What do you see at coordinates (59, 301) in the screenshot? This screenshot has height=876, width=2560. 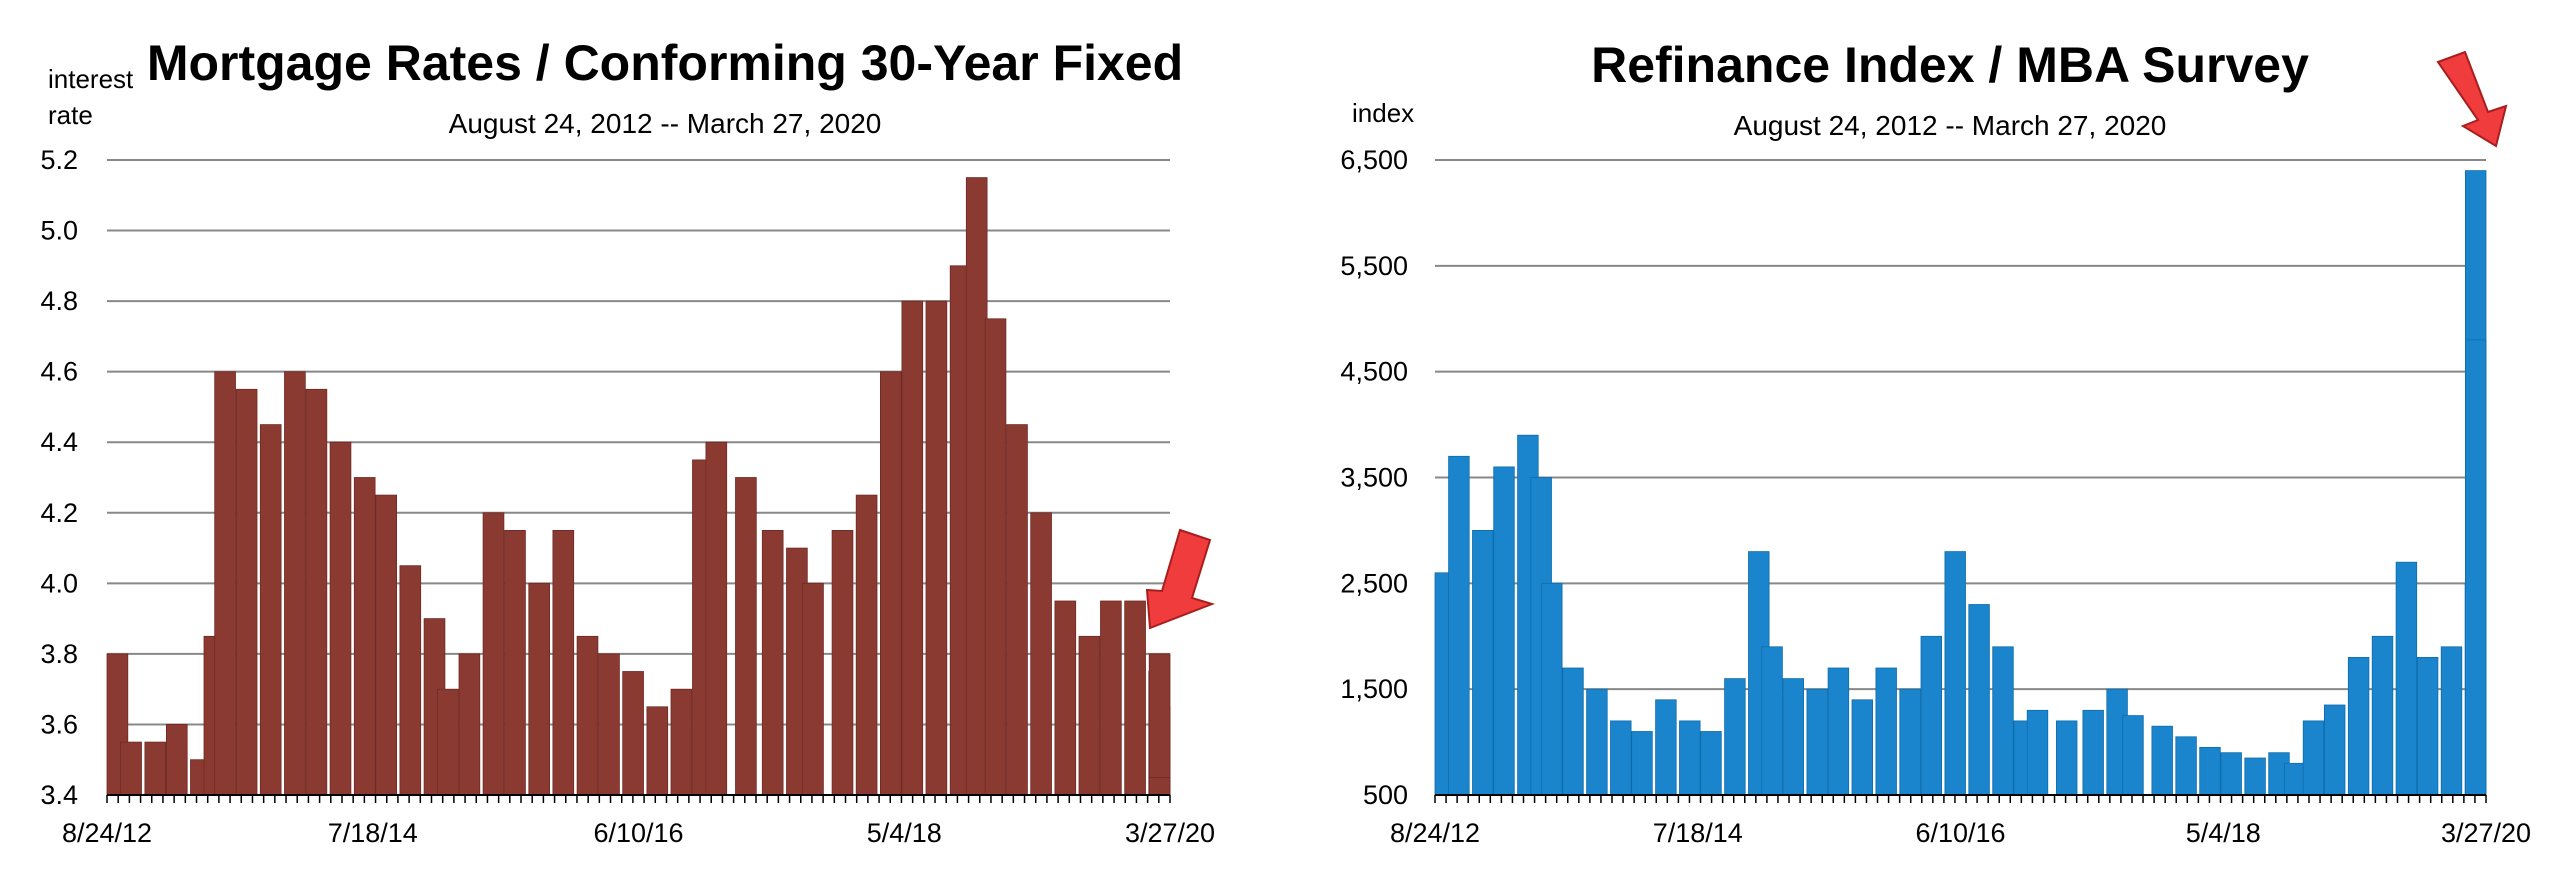 I see `y-tick-label: 4.8` at bounding box center [59, 301].